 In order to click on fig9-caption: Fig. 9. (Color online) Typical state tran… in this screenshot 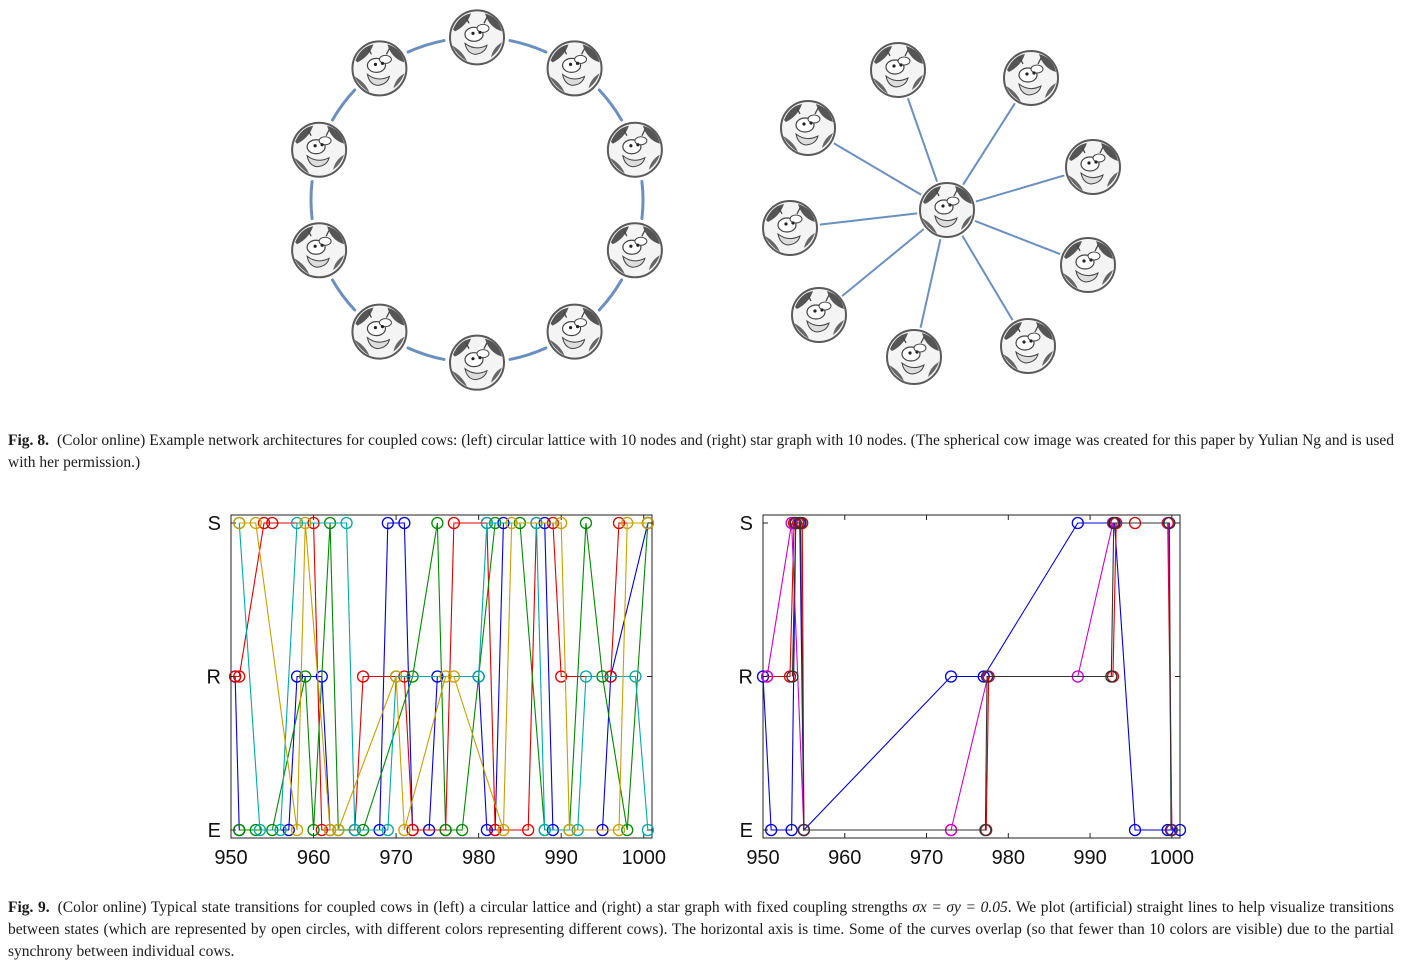, I will do `click(701, 930)`.